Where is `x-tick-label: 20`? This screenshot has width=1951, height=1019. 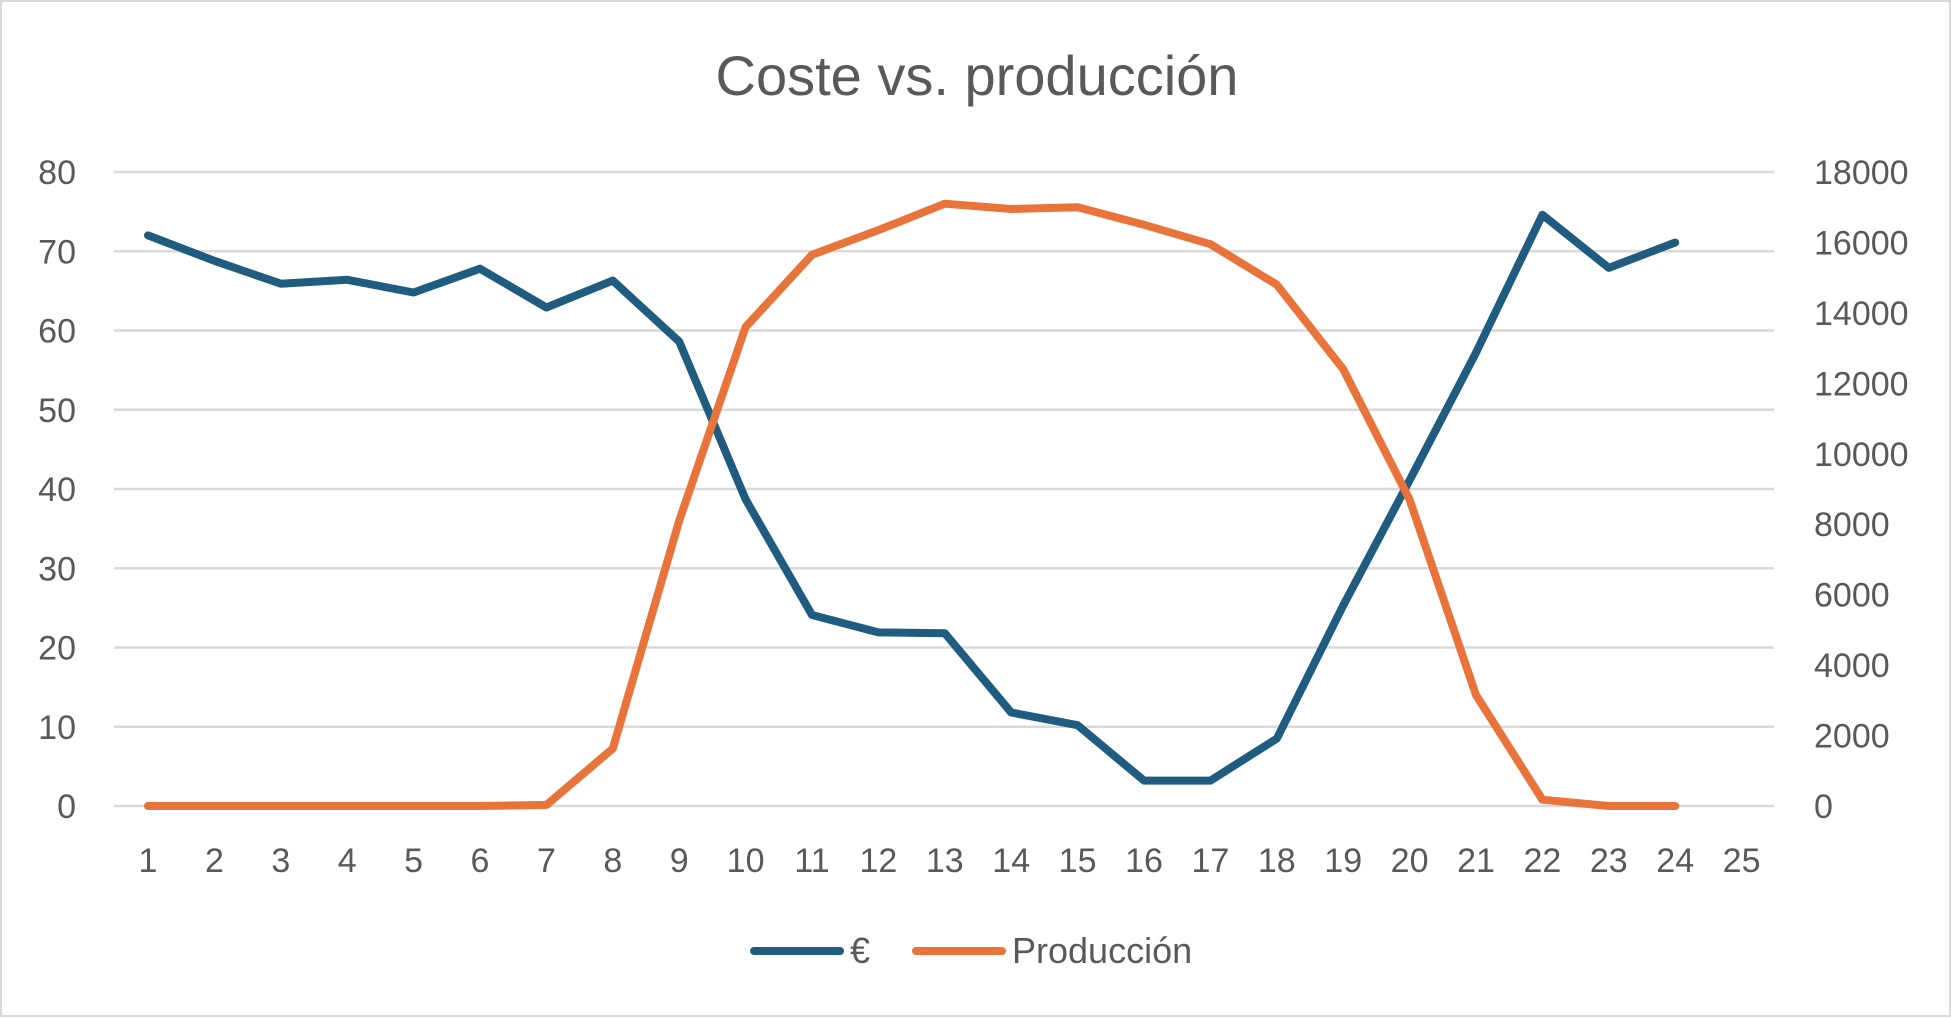
x-tick-label: 20 is located at coordinates (1410, 861).